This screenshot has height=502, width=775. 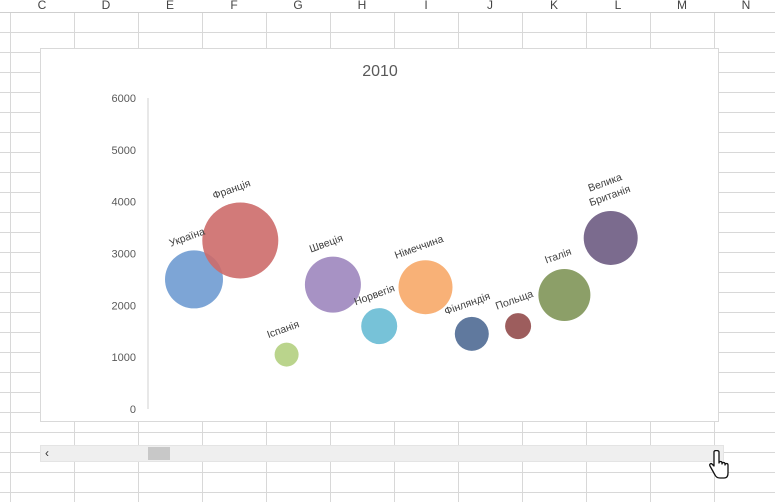 I want to click on column-header: D, so click(x=106, y=6).